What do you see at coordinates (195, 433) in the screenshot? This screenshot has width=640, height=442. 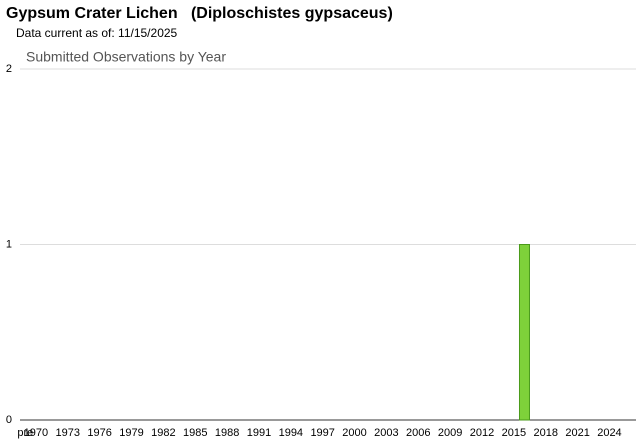 I see `x-tick-label: 1985` at bounding box center [195, 433].